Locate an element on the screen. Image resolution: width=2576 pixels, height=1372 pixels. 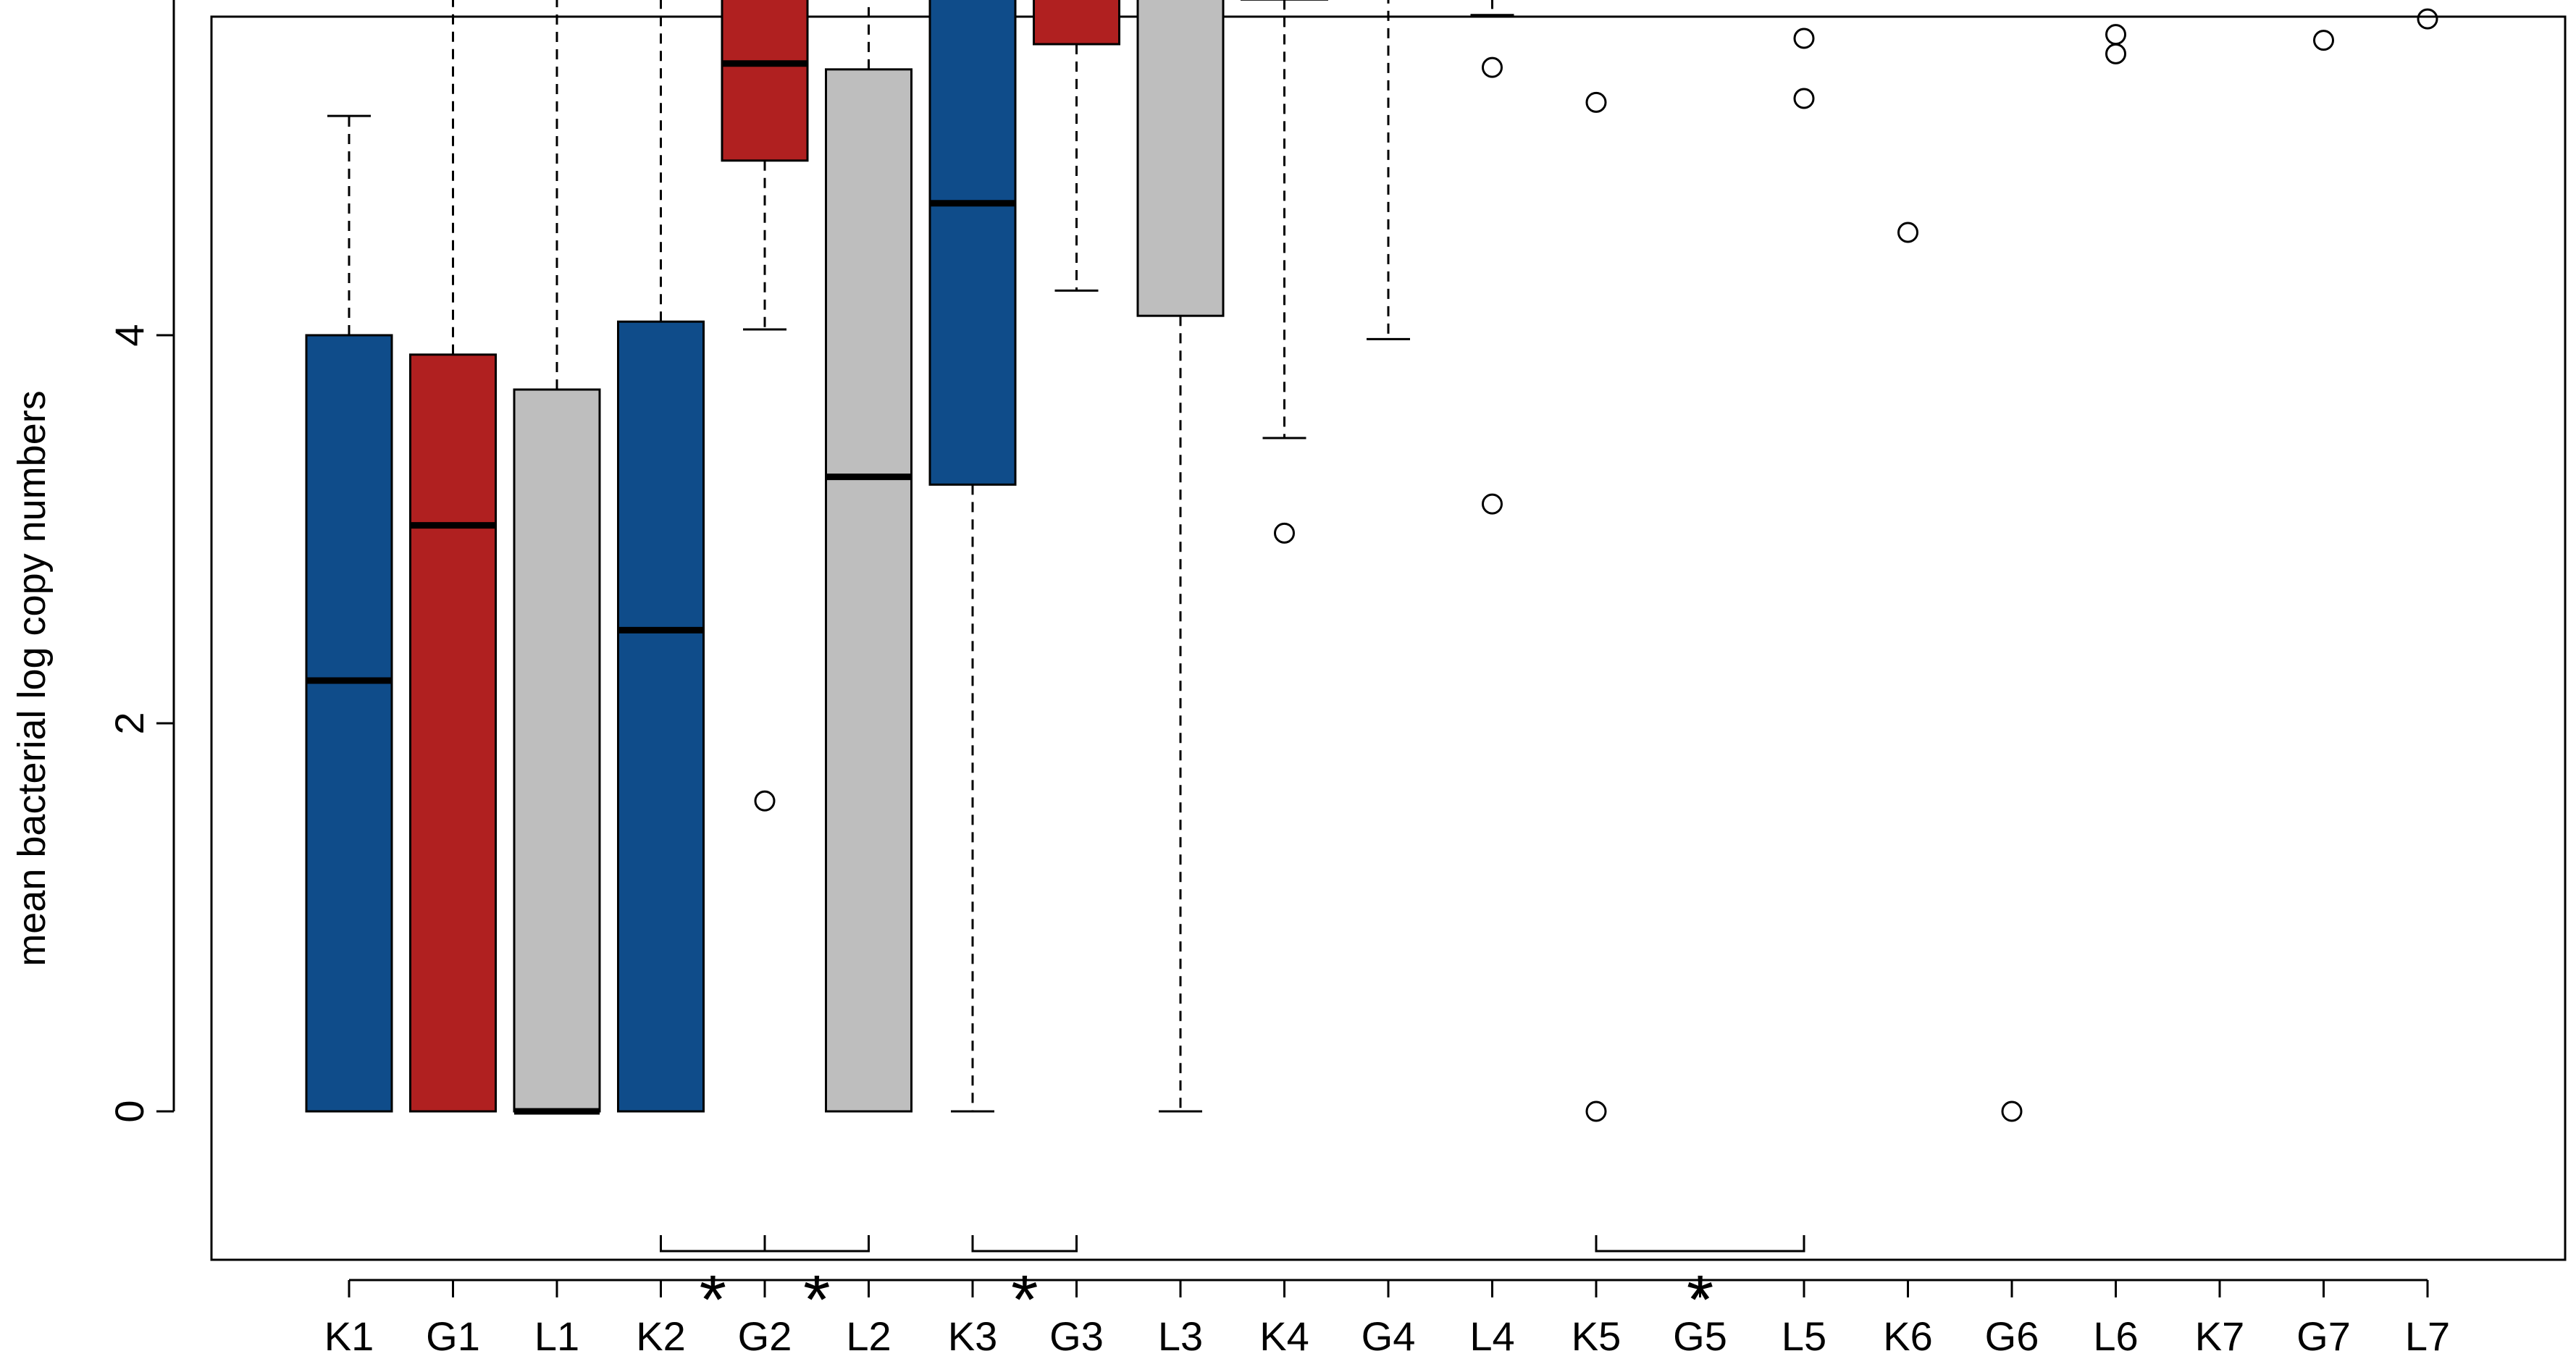
box-g1 is located at coordinates (453, 556).